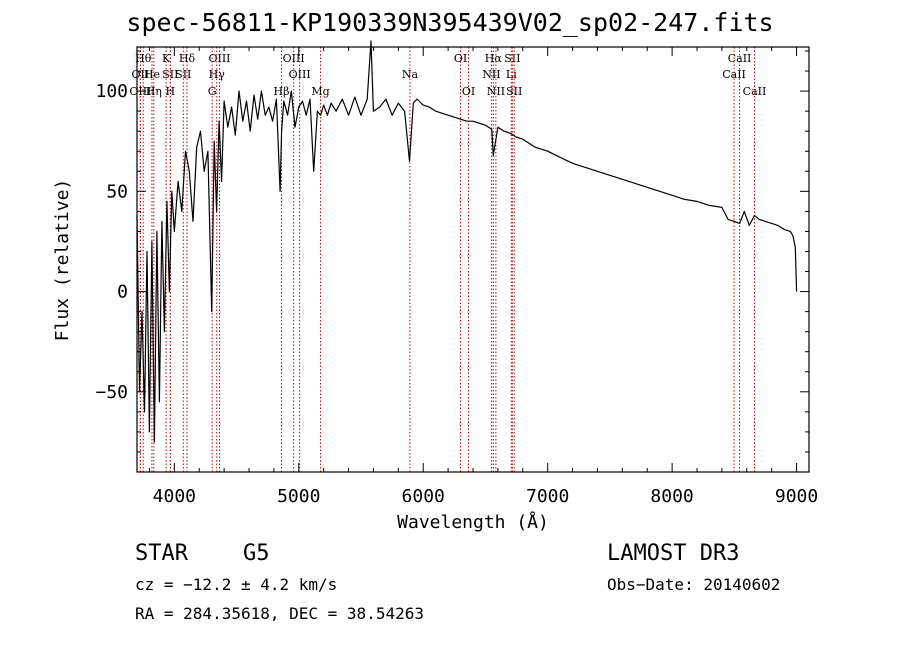 The width and height of the screenshot is (900, 649). I want to click on line-marker-label: Mg, so click(320, 91).